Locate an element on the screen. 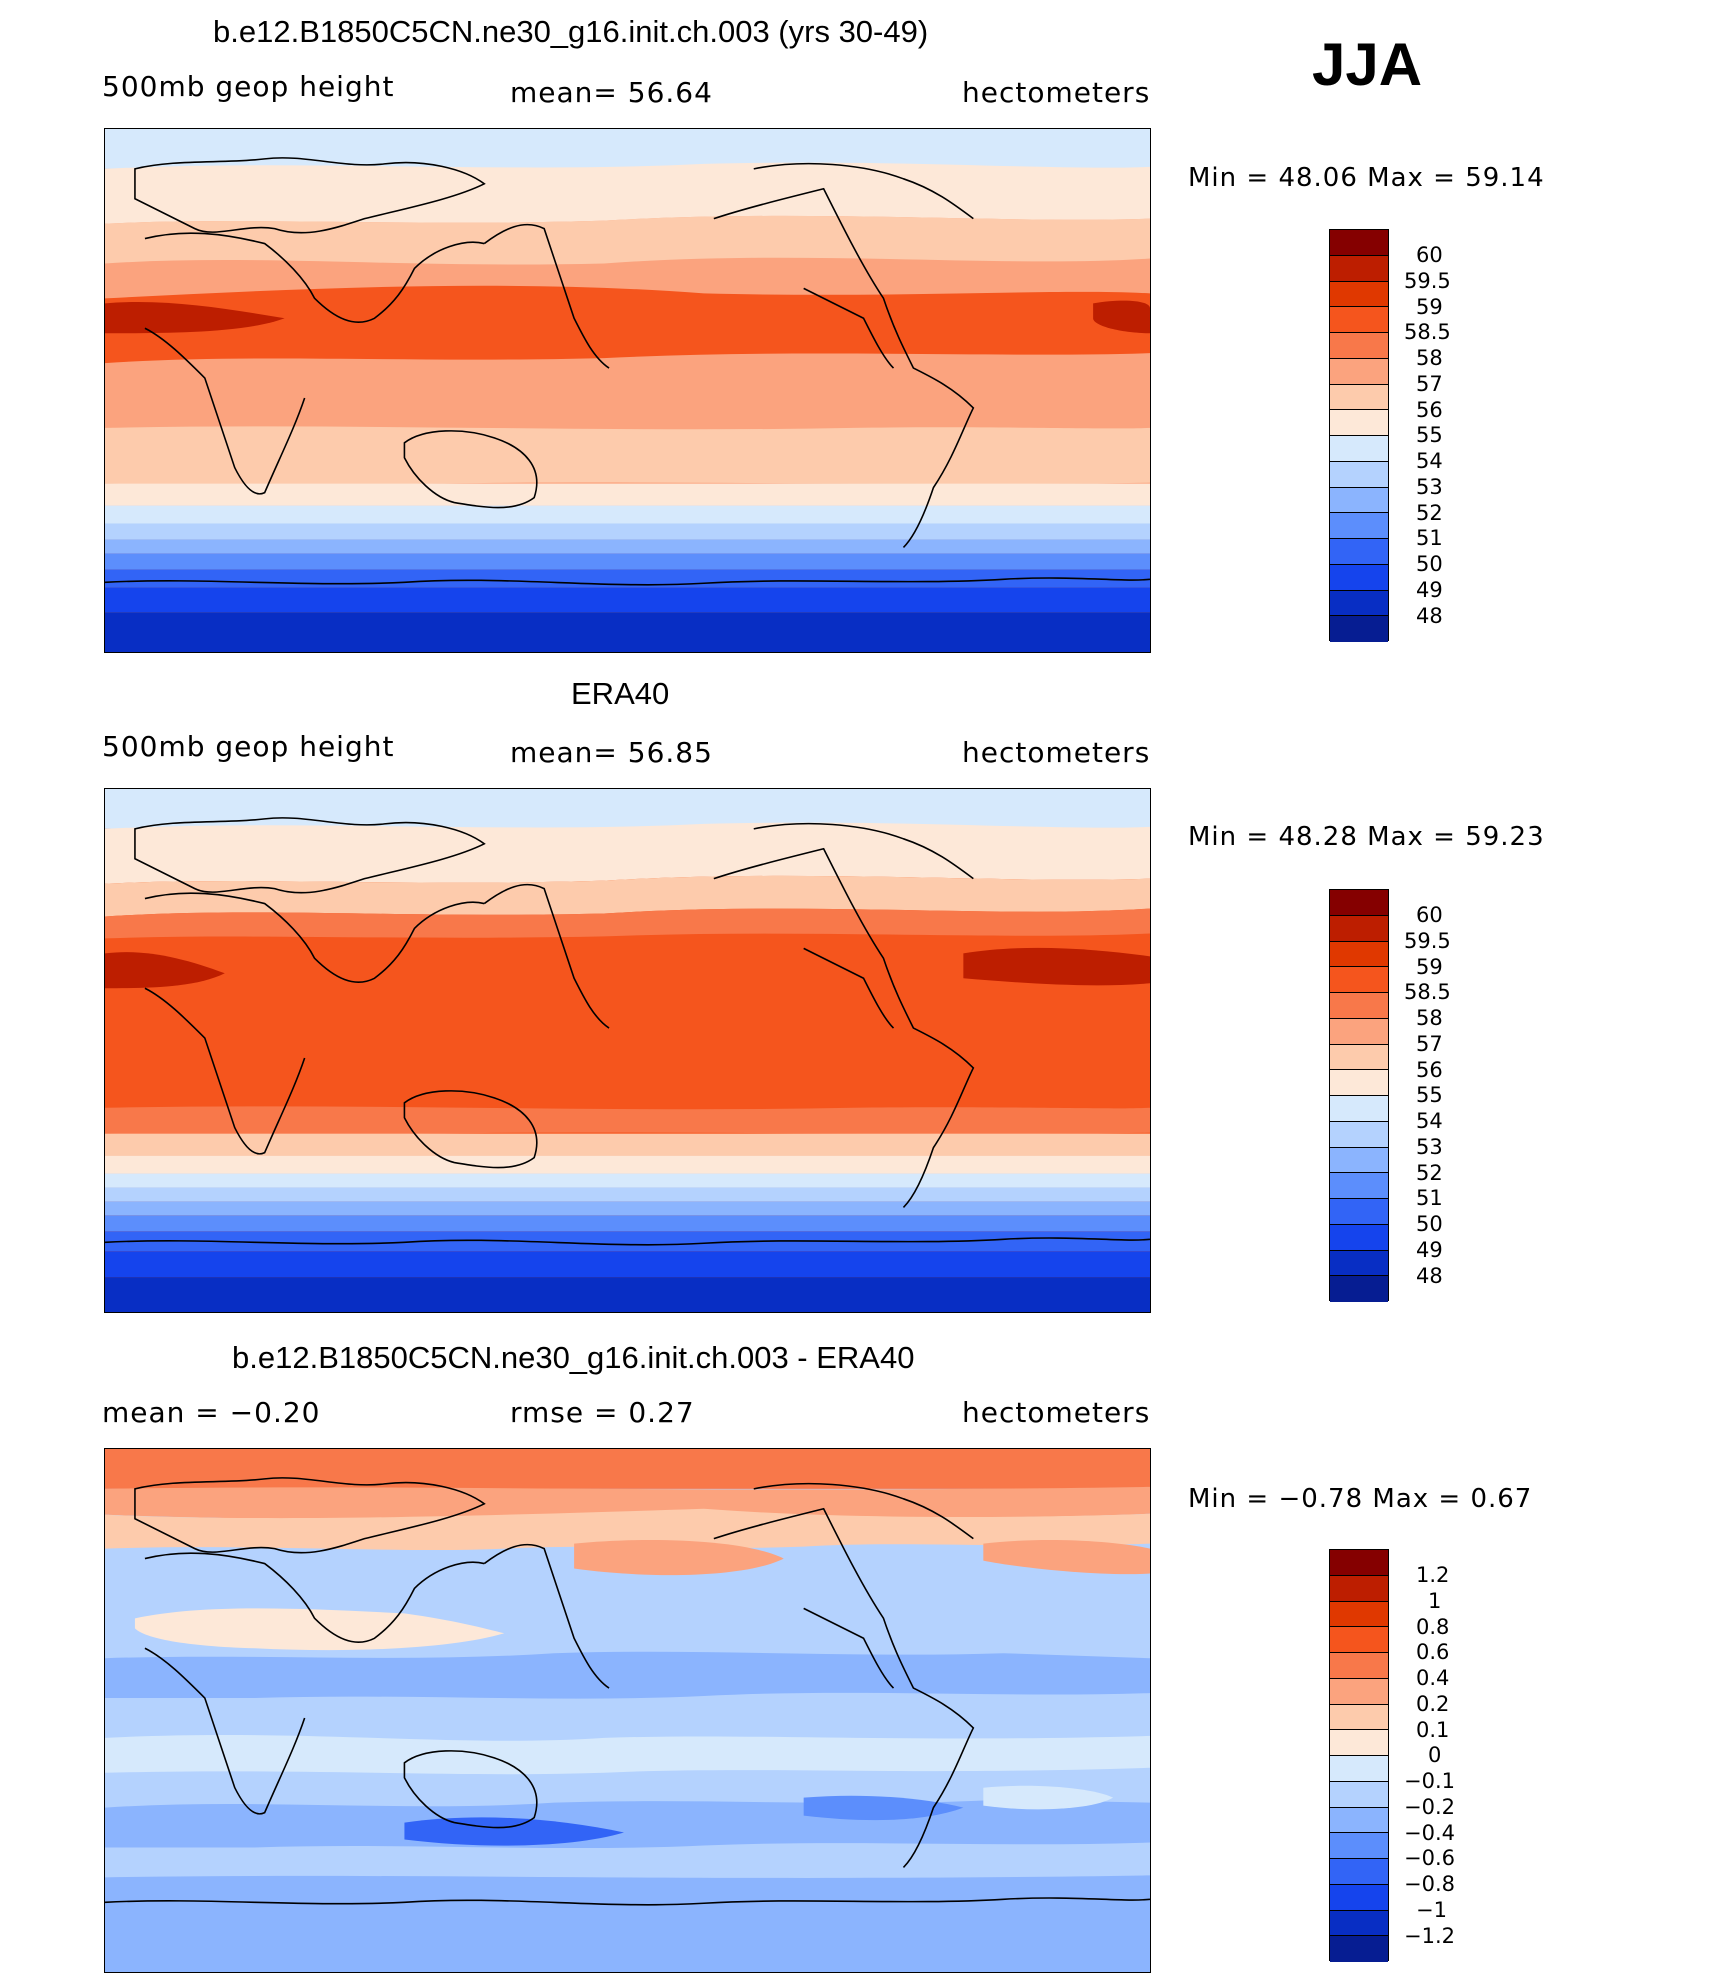 This screenshot has height=1974, width=1710. panel3-colorbar-tick: 0.6 is located at coordinates (1433, 1652).